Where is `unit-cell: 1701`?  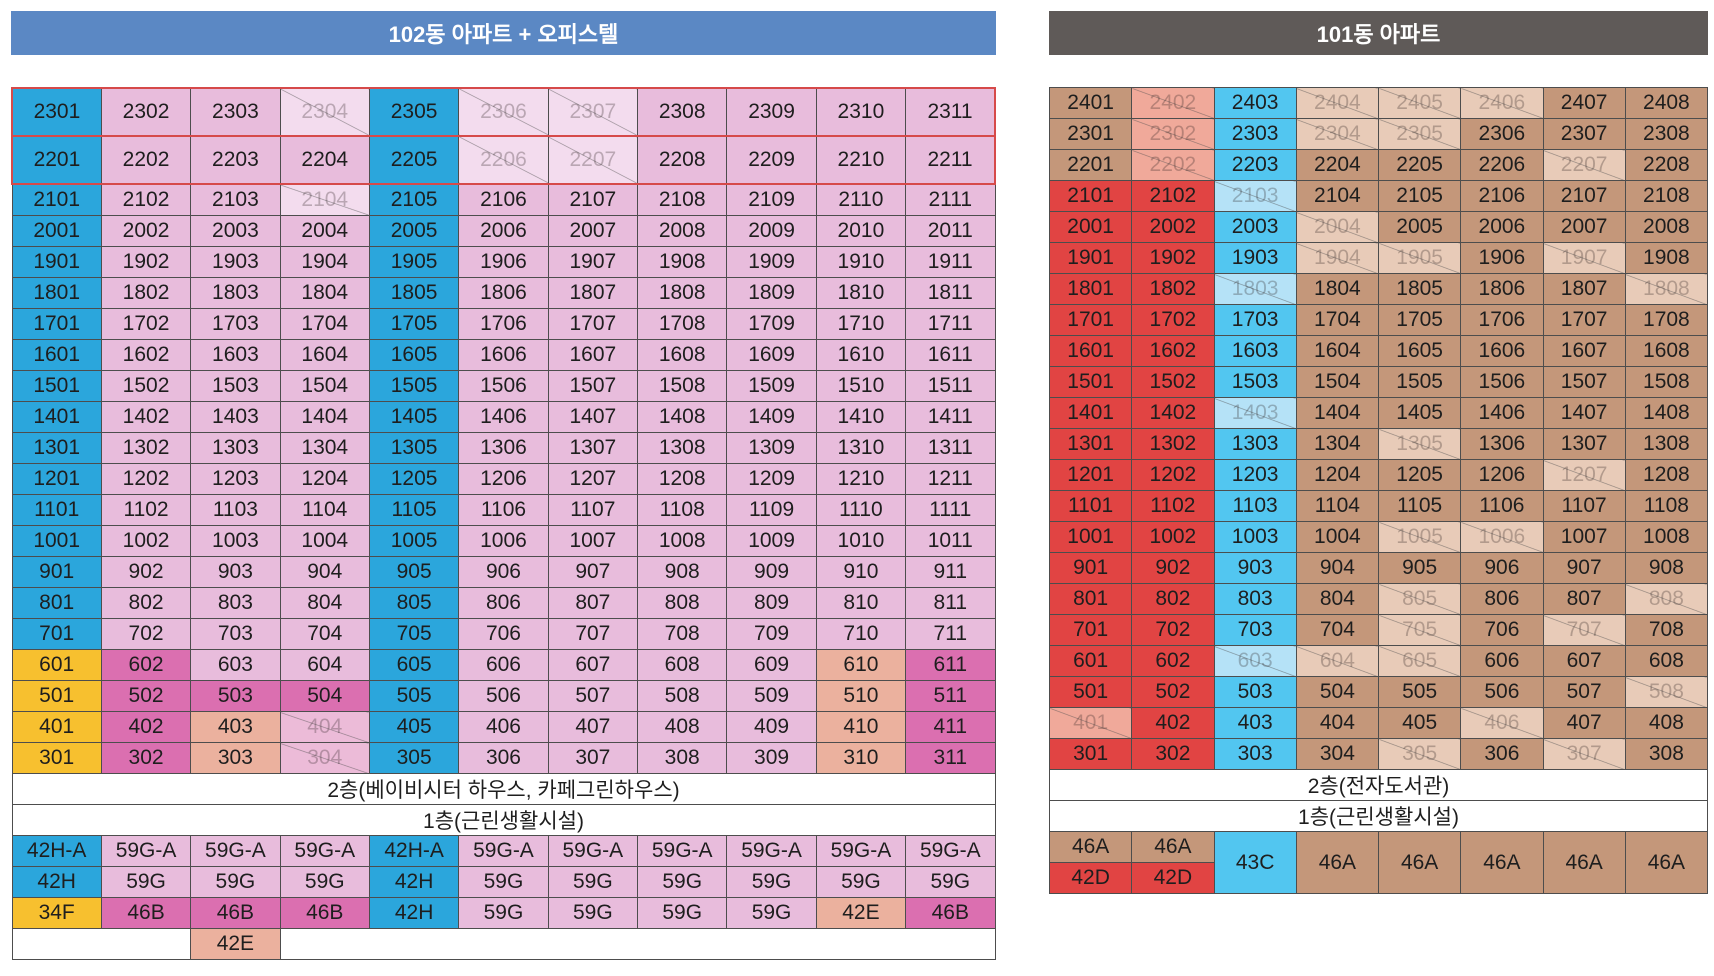
unit-cell: 1701 is located at coordinates (56, 324).